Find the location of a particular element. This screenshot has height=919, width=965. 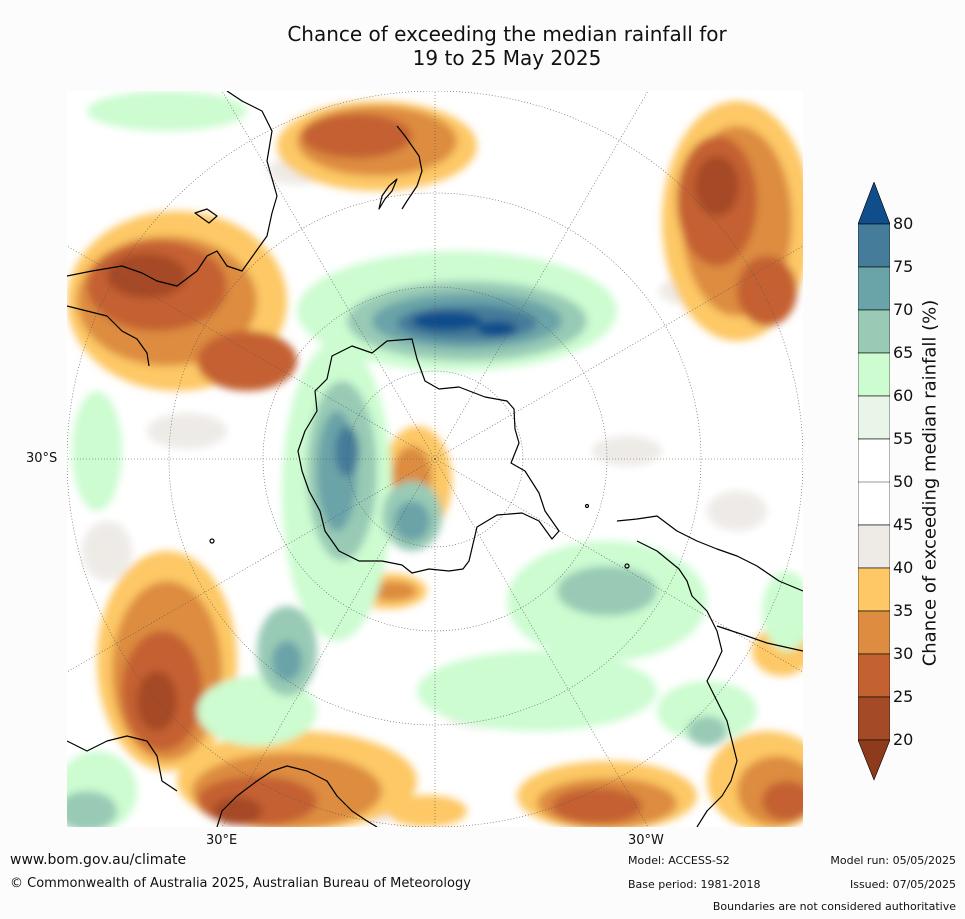

colorbar-tick-75: 75 is located at coordinates (903, 266).